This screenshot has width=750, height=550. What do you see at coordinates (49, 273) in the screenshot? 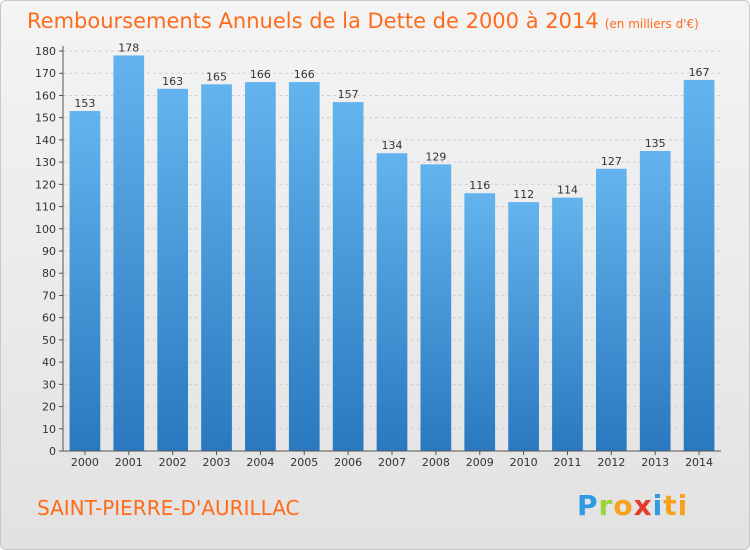
I see `y-tick-label: 80` at bounding box center [49, 273].